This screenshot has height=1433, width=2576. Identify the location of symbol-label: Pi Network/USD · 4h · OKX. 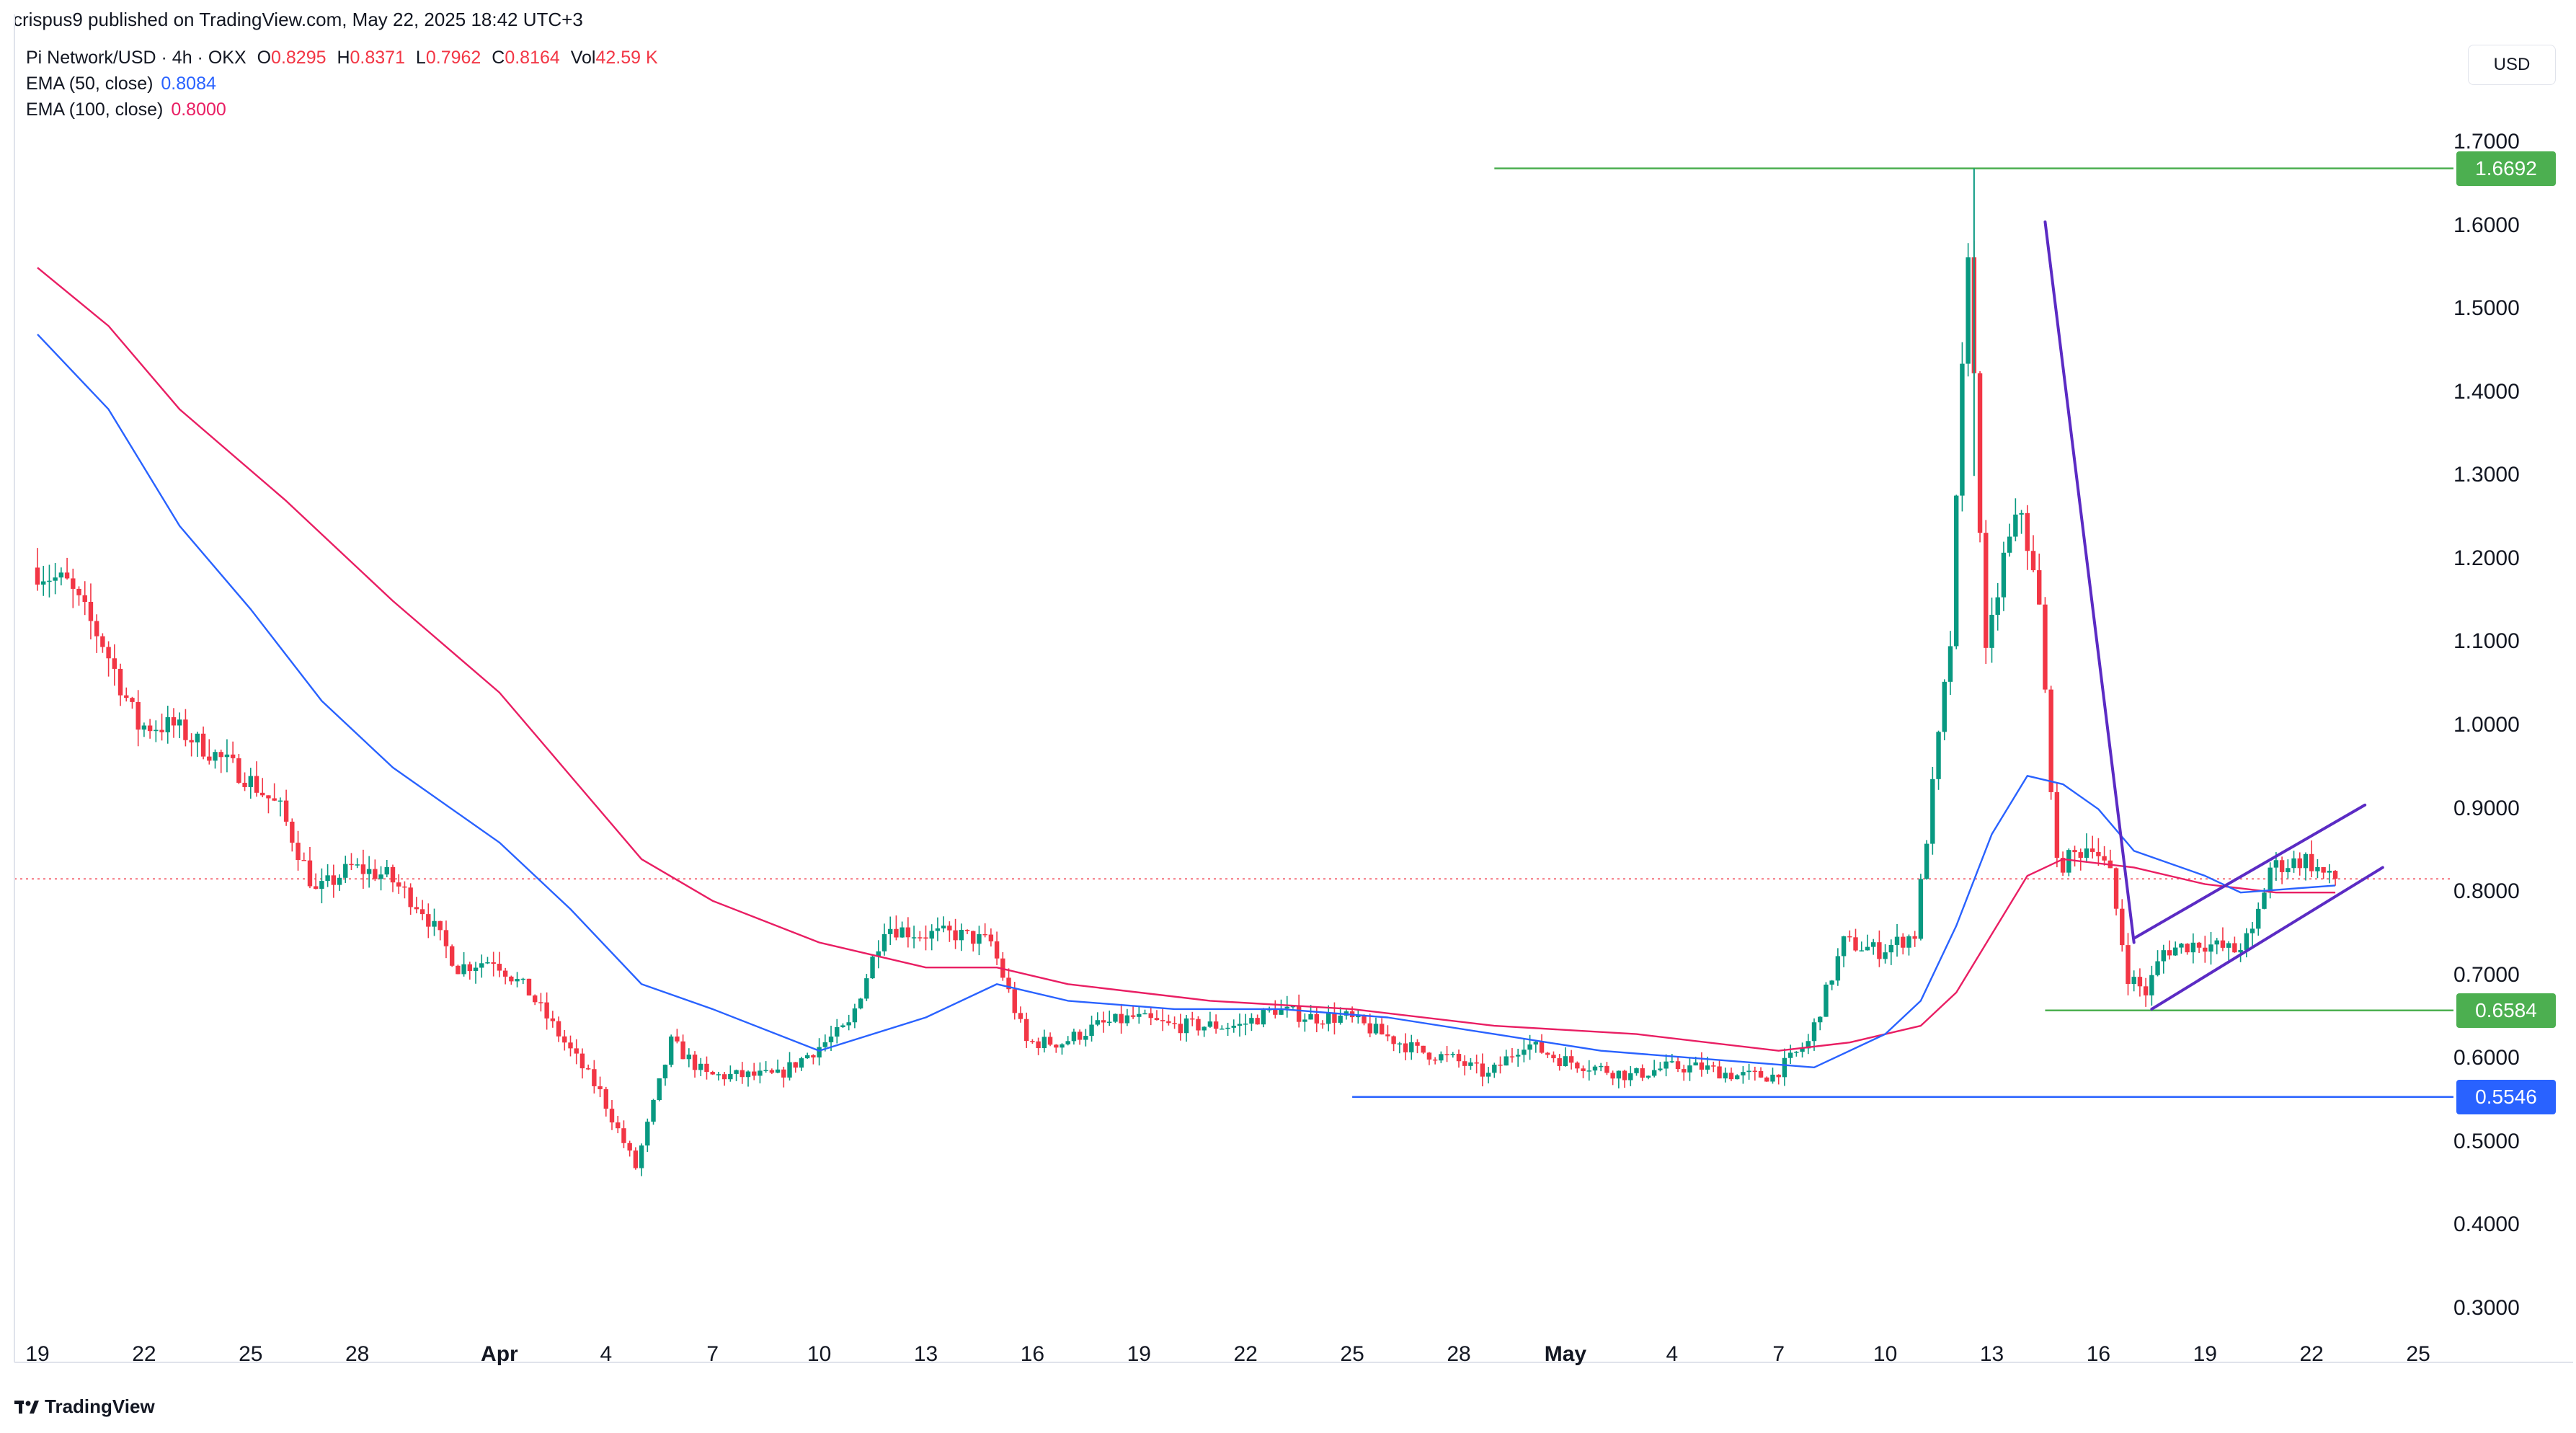
(136, 58).